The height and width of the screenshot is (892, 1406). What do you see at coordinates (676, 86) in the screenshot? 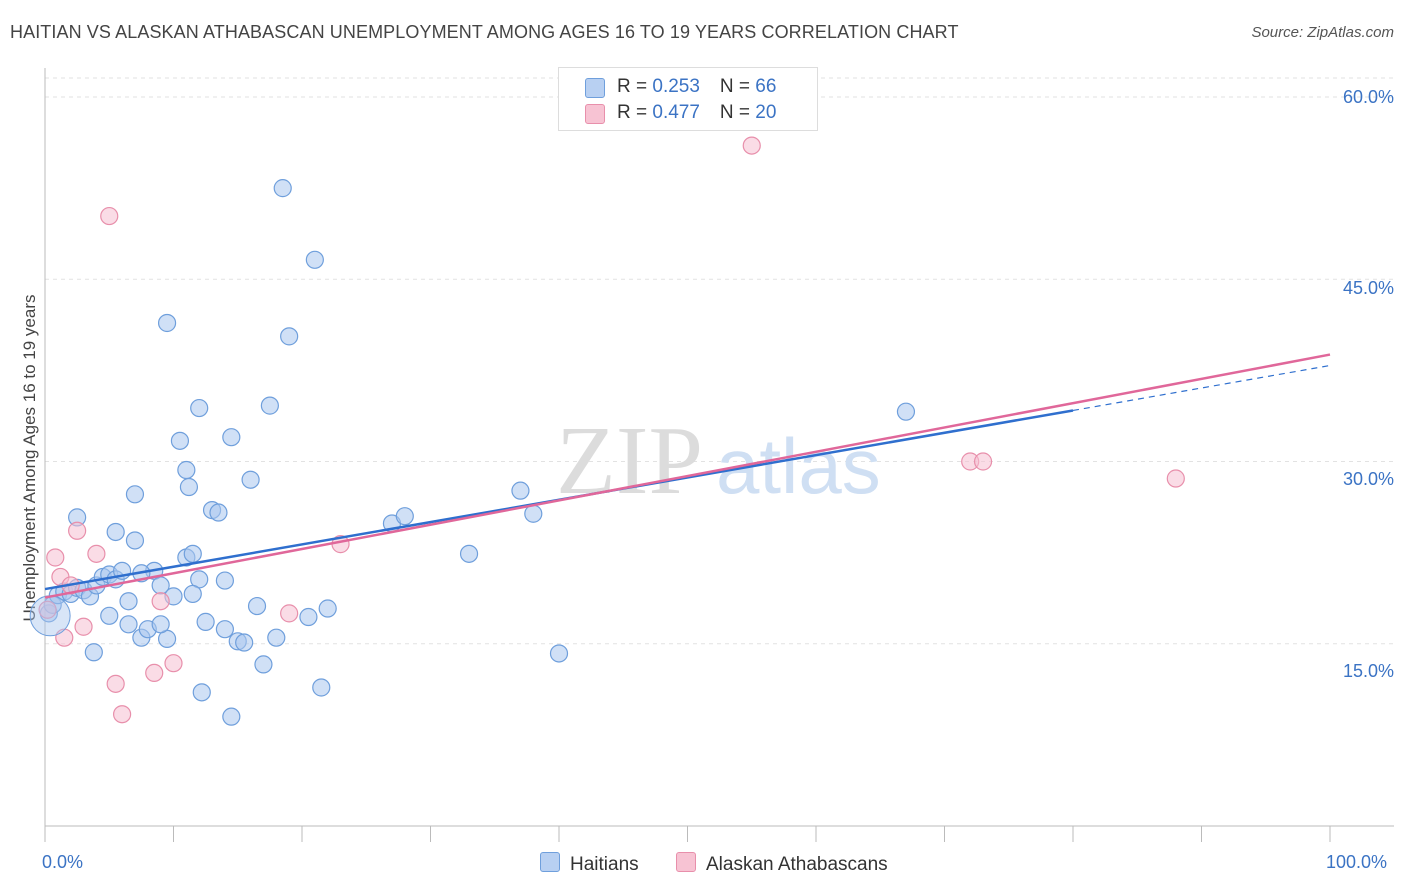
I see `r-value: 0.253` at bounding box center [676, 86].